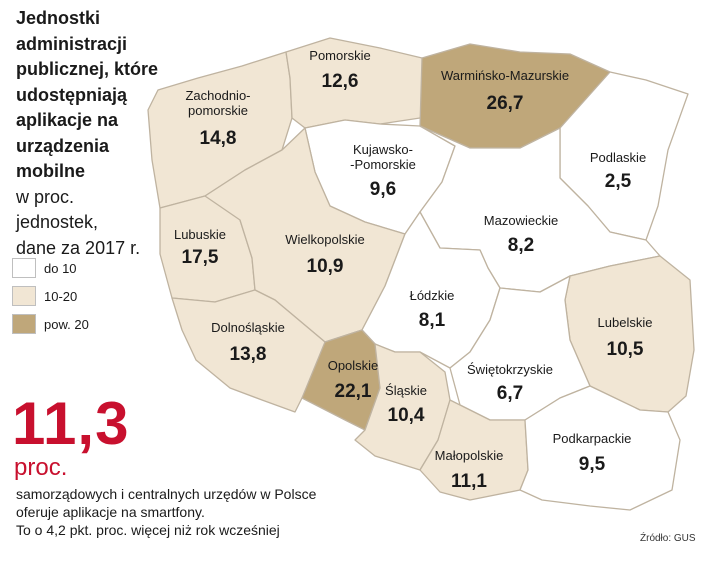  What do you see at coordinates (51, 171) in the screenshot?
I see `title-line: mobilne` at bounding box center [51, 171].